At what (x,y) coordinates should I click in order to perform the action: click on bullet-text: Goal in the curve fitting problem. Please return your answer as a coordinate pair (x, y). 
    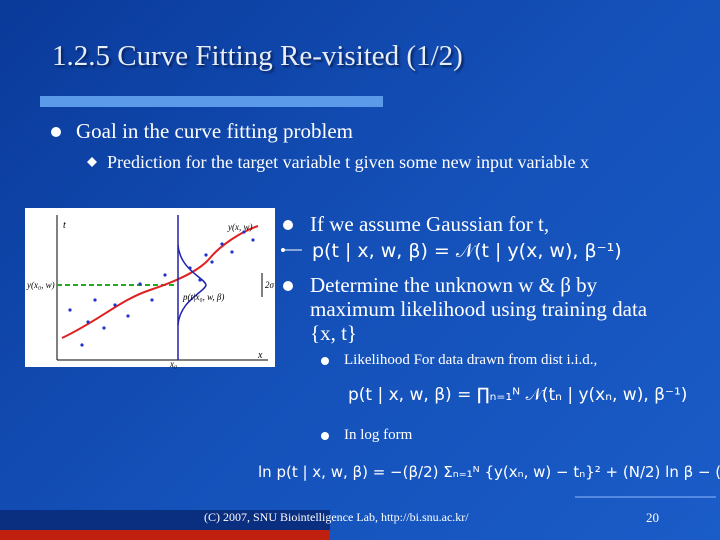
    Looking at the image, I should click on (215, 131).